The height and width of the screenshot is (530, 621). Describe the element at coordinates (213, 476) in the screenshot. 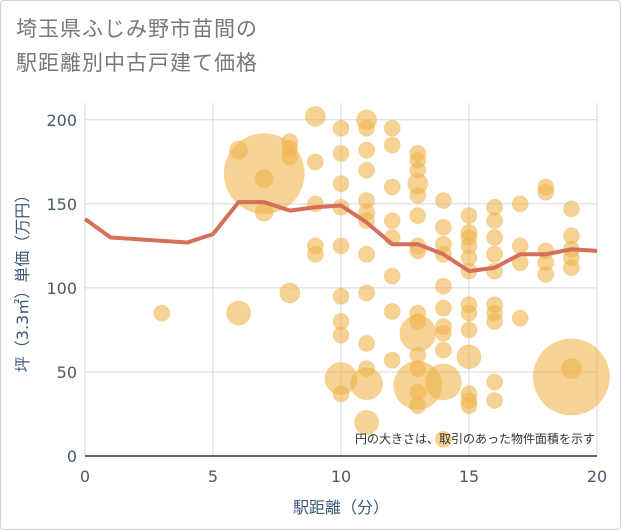

I see `x-tick-label: 5` at that location.